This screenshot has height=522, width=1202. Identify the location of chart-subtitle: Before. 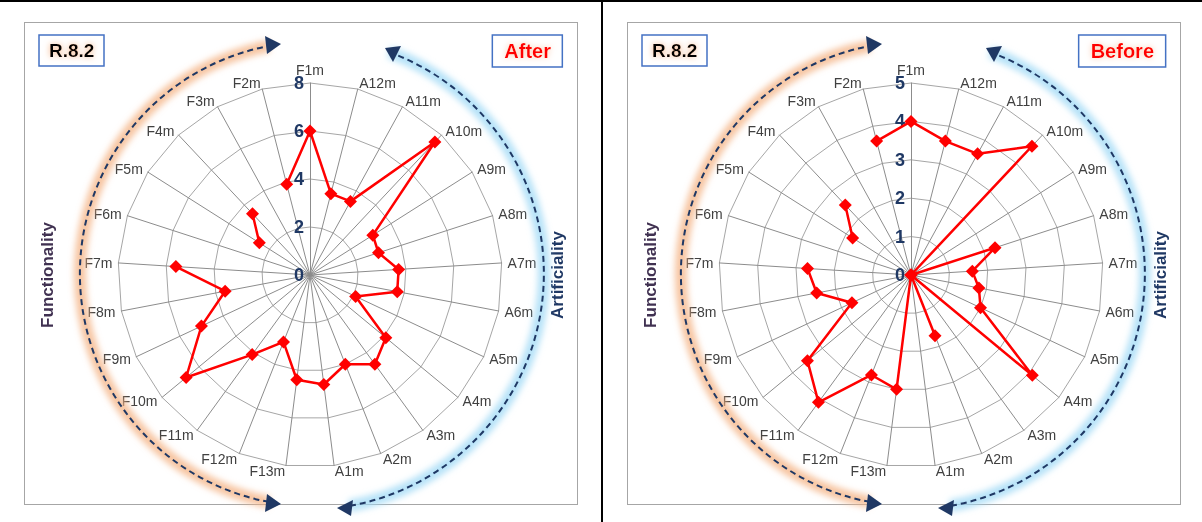
(1122, 51).